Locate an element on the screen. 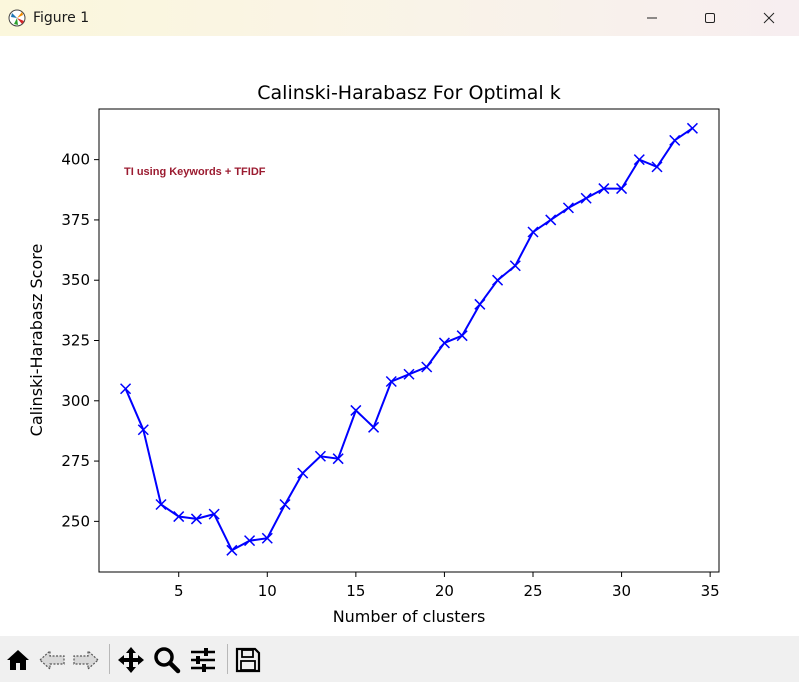 Image resolution: width=799 pixels, height=682 pixels. x-tick-label: 15 is located at coordinates (355, 591).